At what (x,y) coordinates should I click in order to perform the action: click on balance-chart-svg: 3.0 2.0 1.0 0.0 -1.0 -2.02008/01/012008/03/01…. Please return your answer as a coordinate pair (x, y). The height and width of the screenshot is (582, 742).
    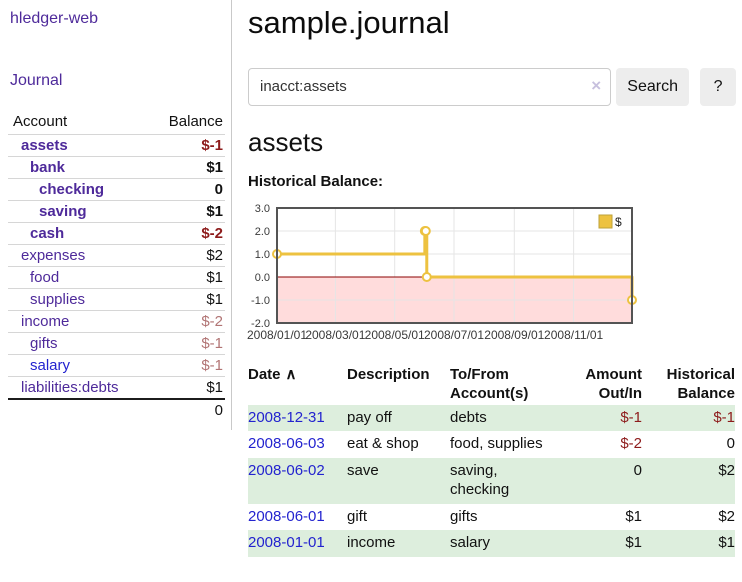
    Looking at the image, I should click on (442, 272).